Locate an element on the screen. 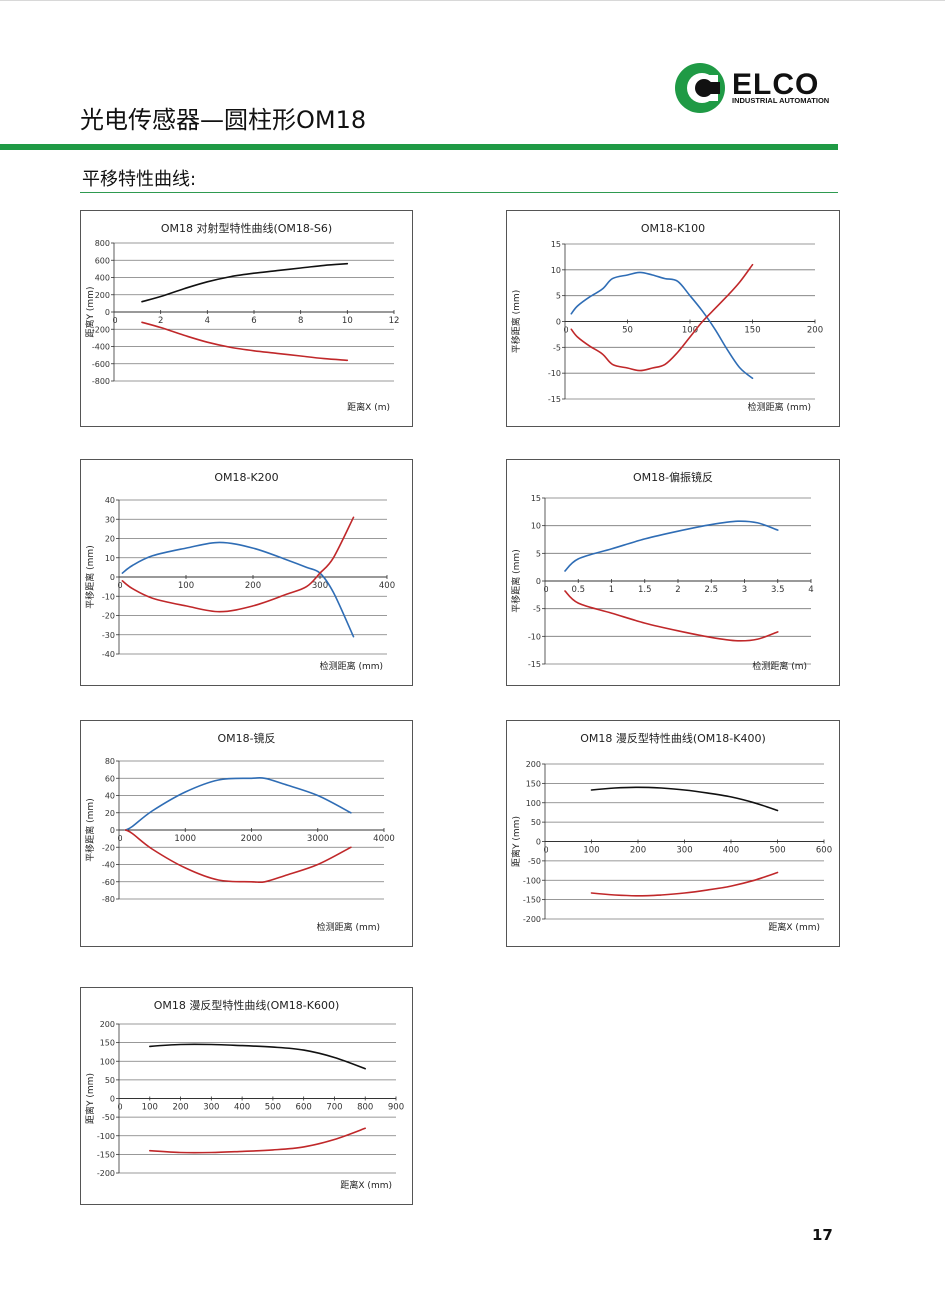 This screenshot has height=1290, width=945. top-rule is located at coordinates (472, 0).